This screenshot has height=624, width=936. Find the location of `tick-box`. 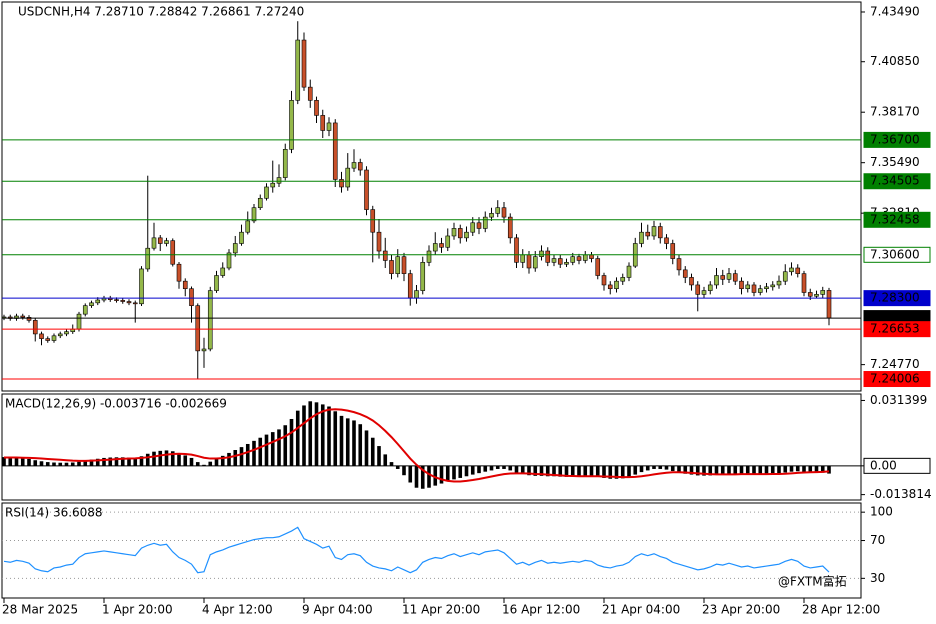

tick-box is located at coordinates (897, 465).